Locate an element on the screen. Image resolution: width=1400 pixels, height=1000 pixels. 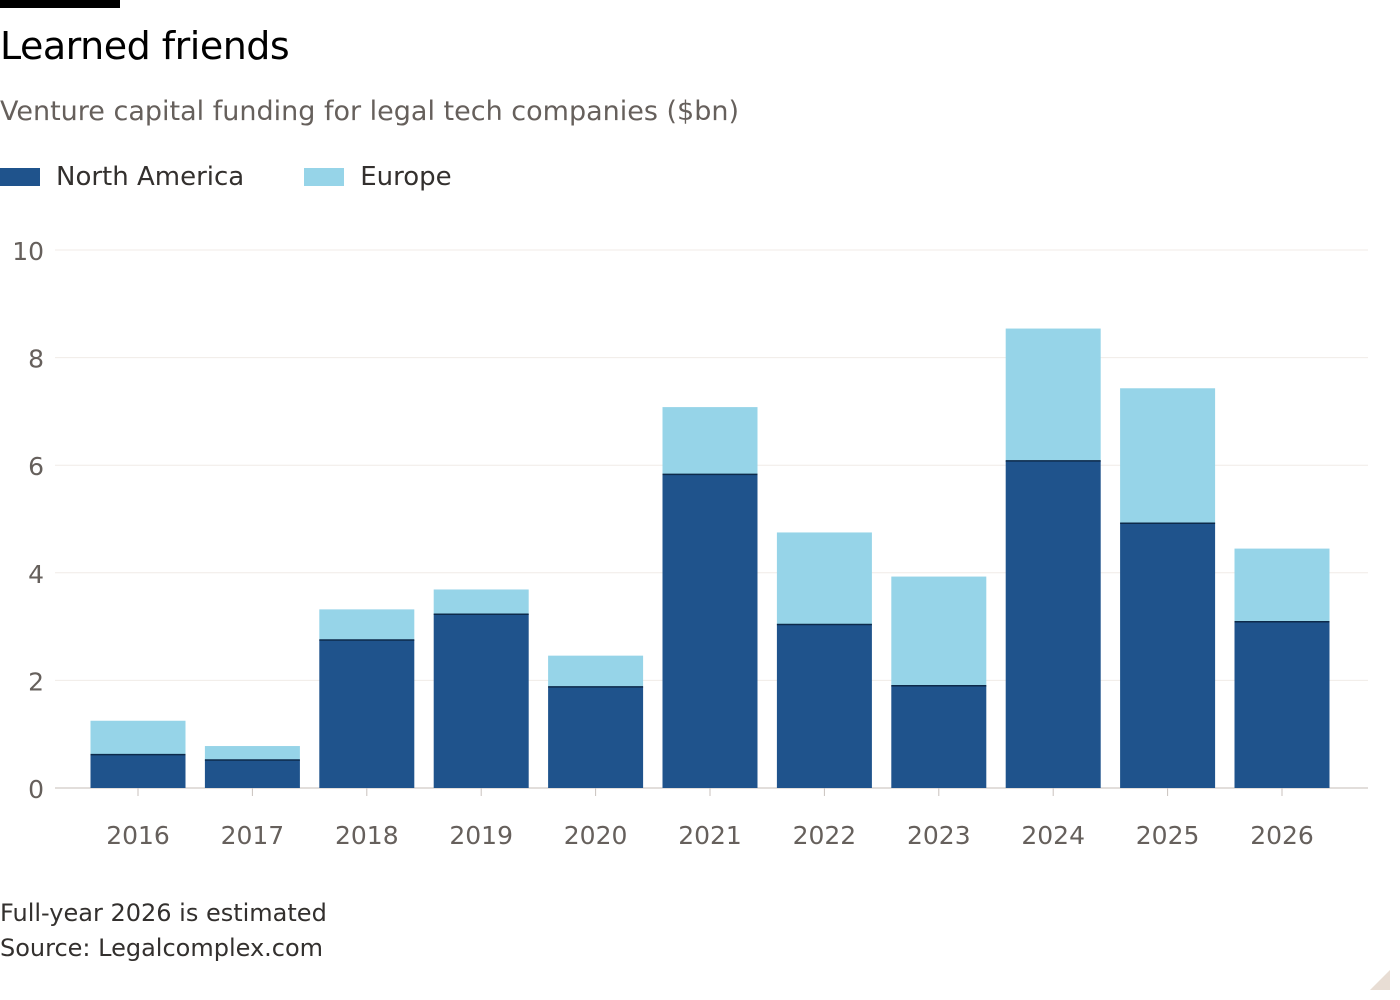
legend-swatch-north-america is located at coordinates (20, 177).